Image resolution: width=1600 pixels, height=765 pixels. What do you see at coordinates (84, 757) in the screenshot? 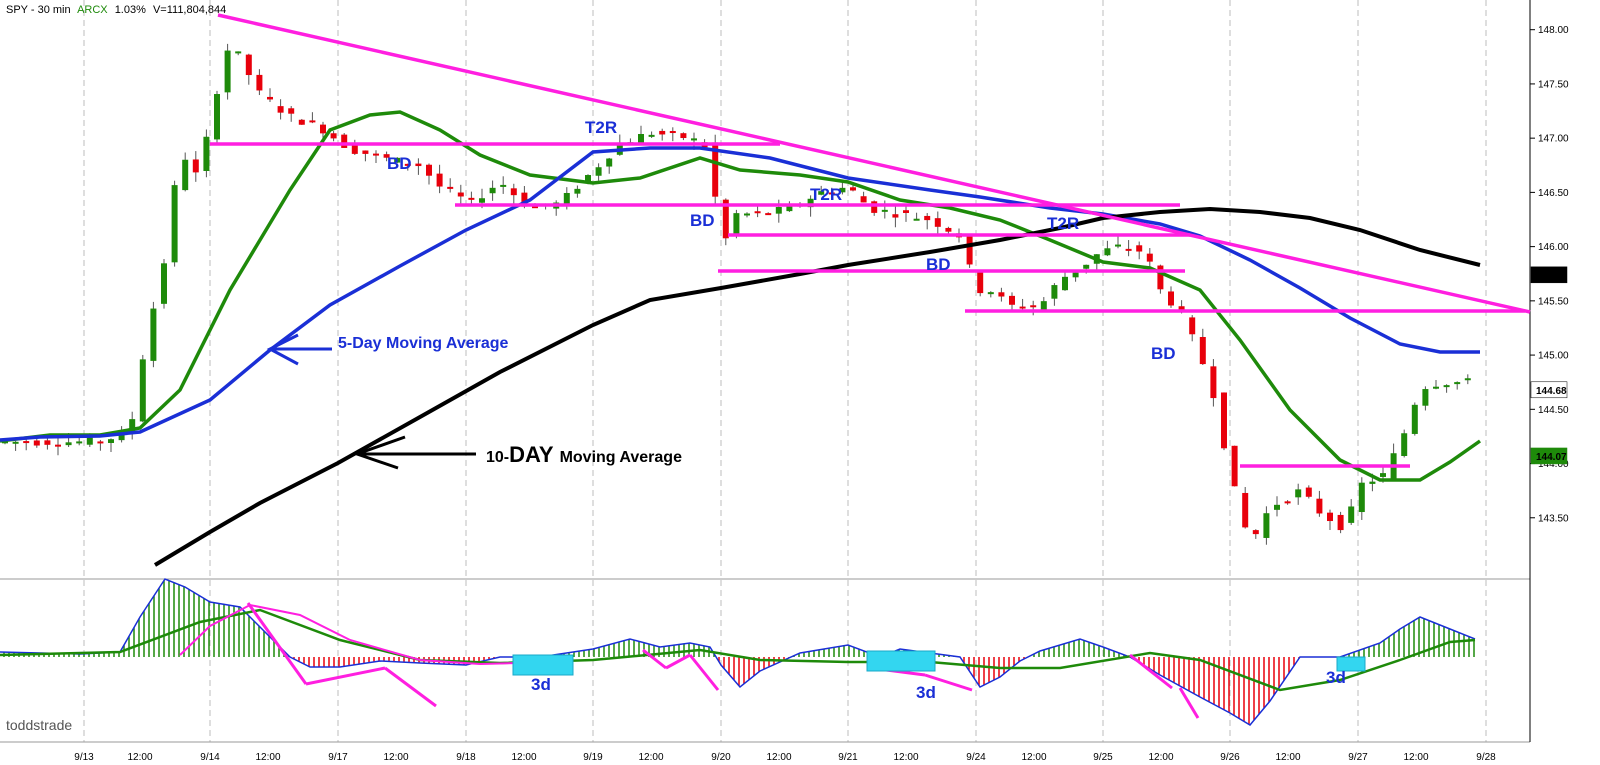
I see `x-tick-label: 9/13` at bounding box center [84, 757].